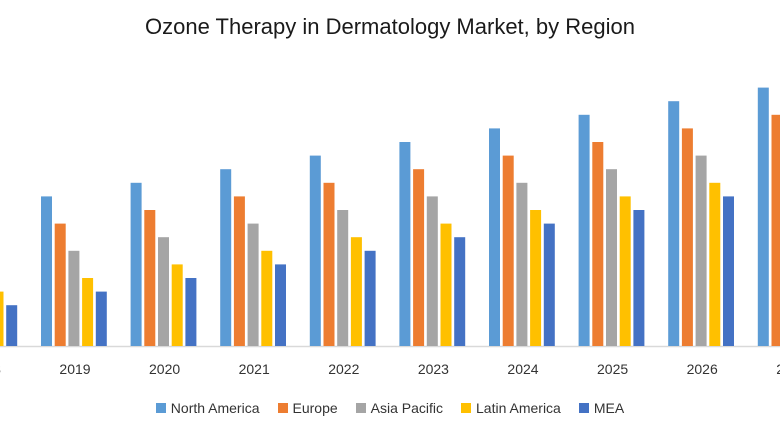  What do you see at coordinates (254, 369) in the screenshot?
I see `x-tick-label: 2021` at bounding box center [254, 369].